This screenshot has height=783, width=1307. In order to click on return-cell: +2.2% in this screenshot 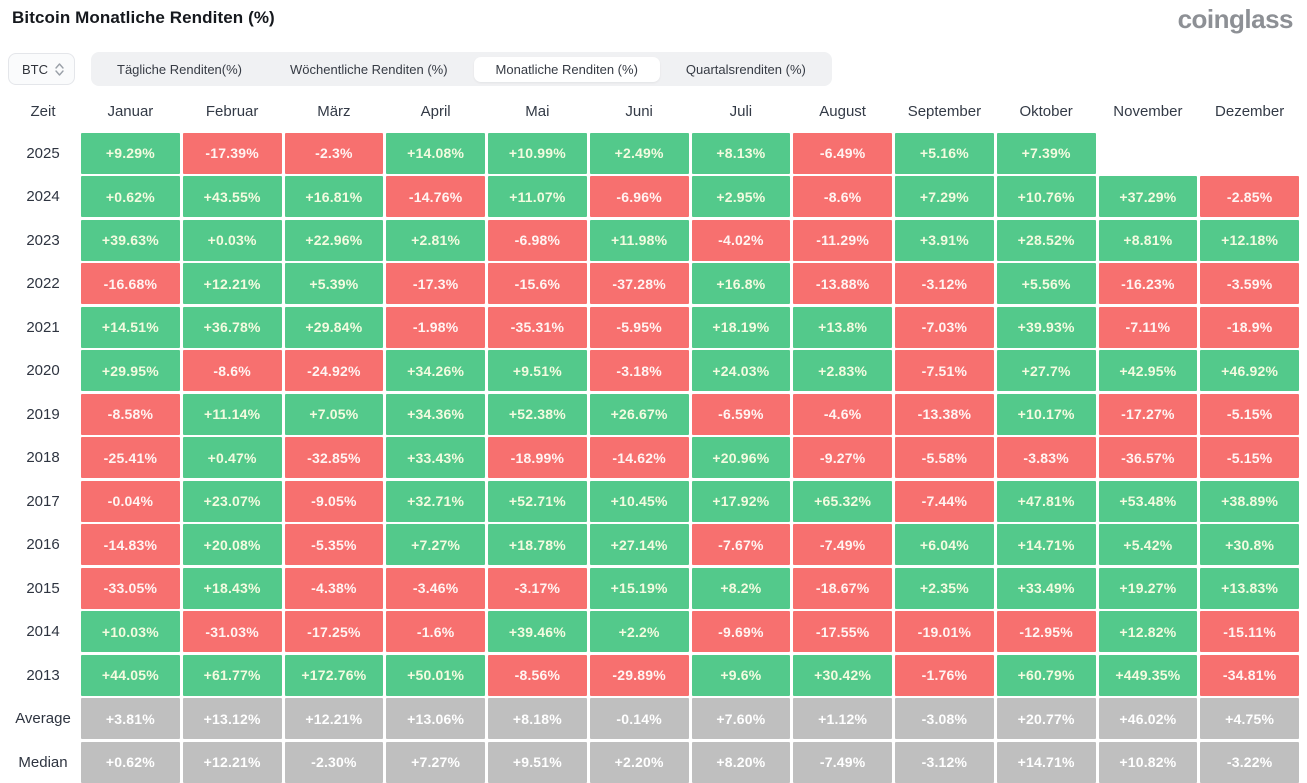, I will do `click(639, 631)`.